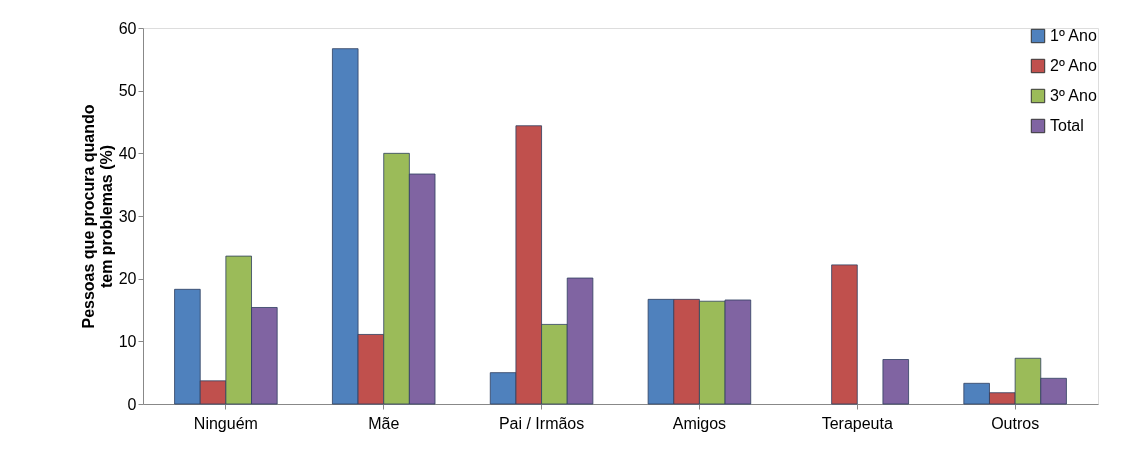 The width and height of the screenshot is (1130, 452). What do you see at coordinates (97, 216) in the screenshot?
I see `y-axis-title: Pessoas que procura quando tem problemas (%)` at bounding box center [97, 216].